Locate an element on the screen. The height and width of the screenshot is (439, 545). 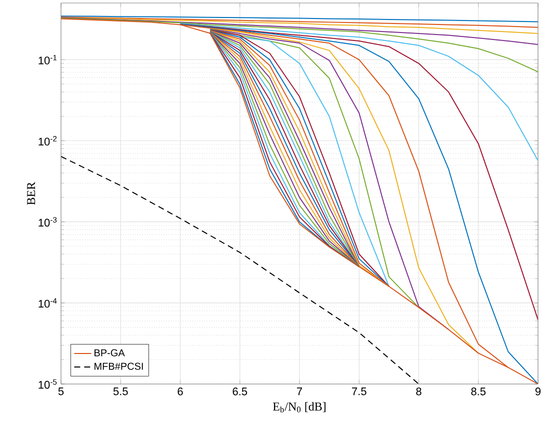
x-axis-title: E$_{b}$/N$_{0}$ [dB] is located at coordinates (299, 407).